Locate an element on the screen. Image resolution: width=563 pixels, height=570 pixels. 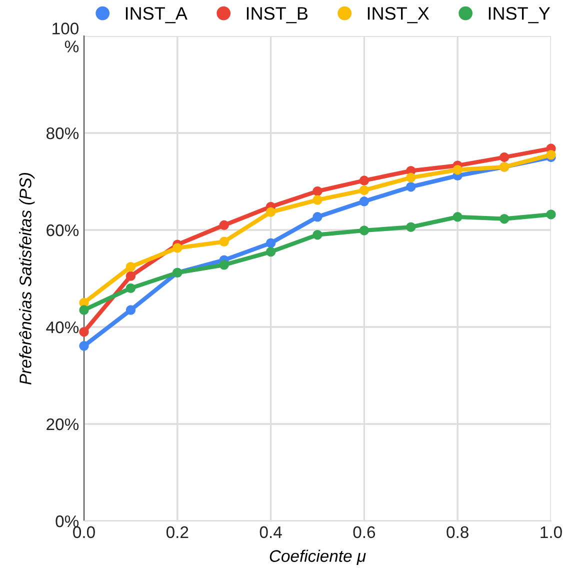
legend-label: INST_B is located at coordinates (277, 15).